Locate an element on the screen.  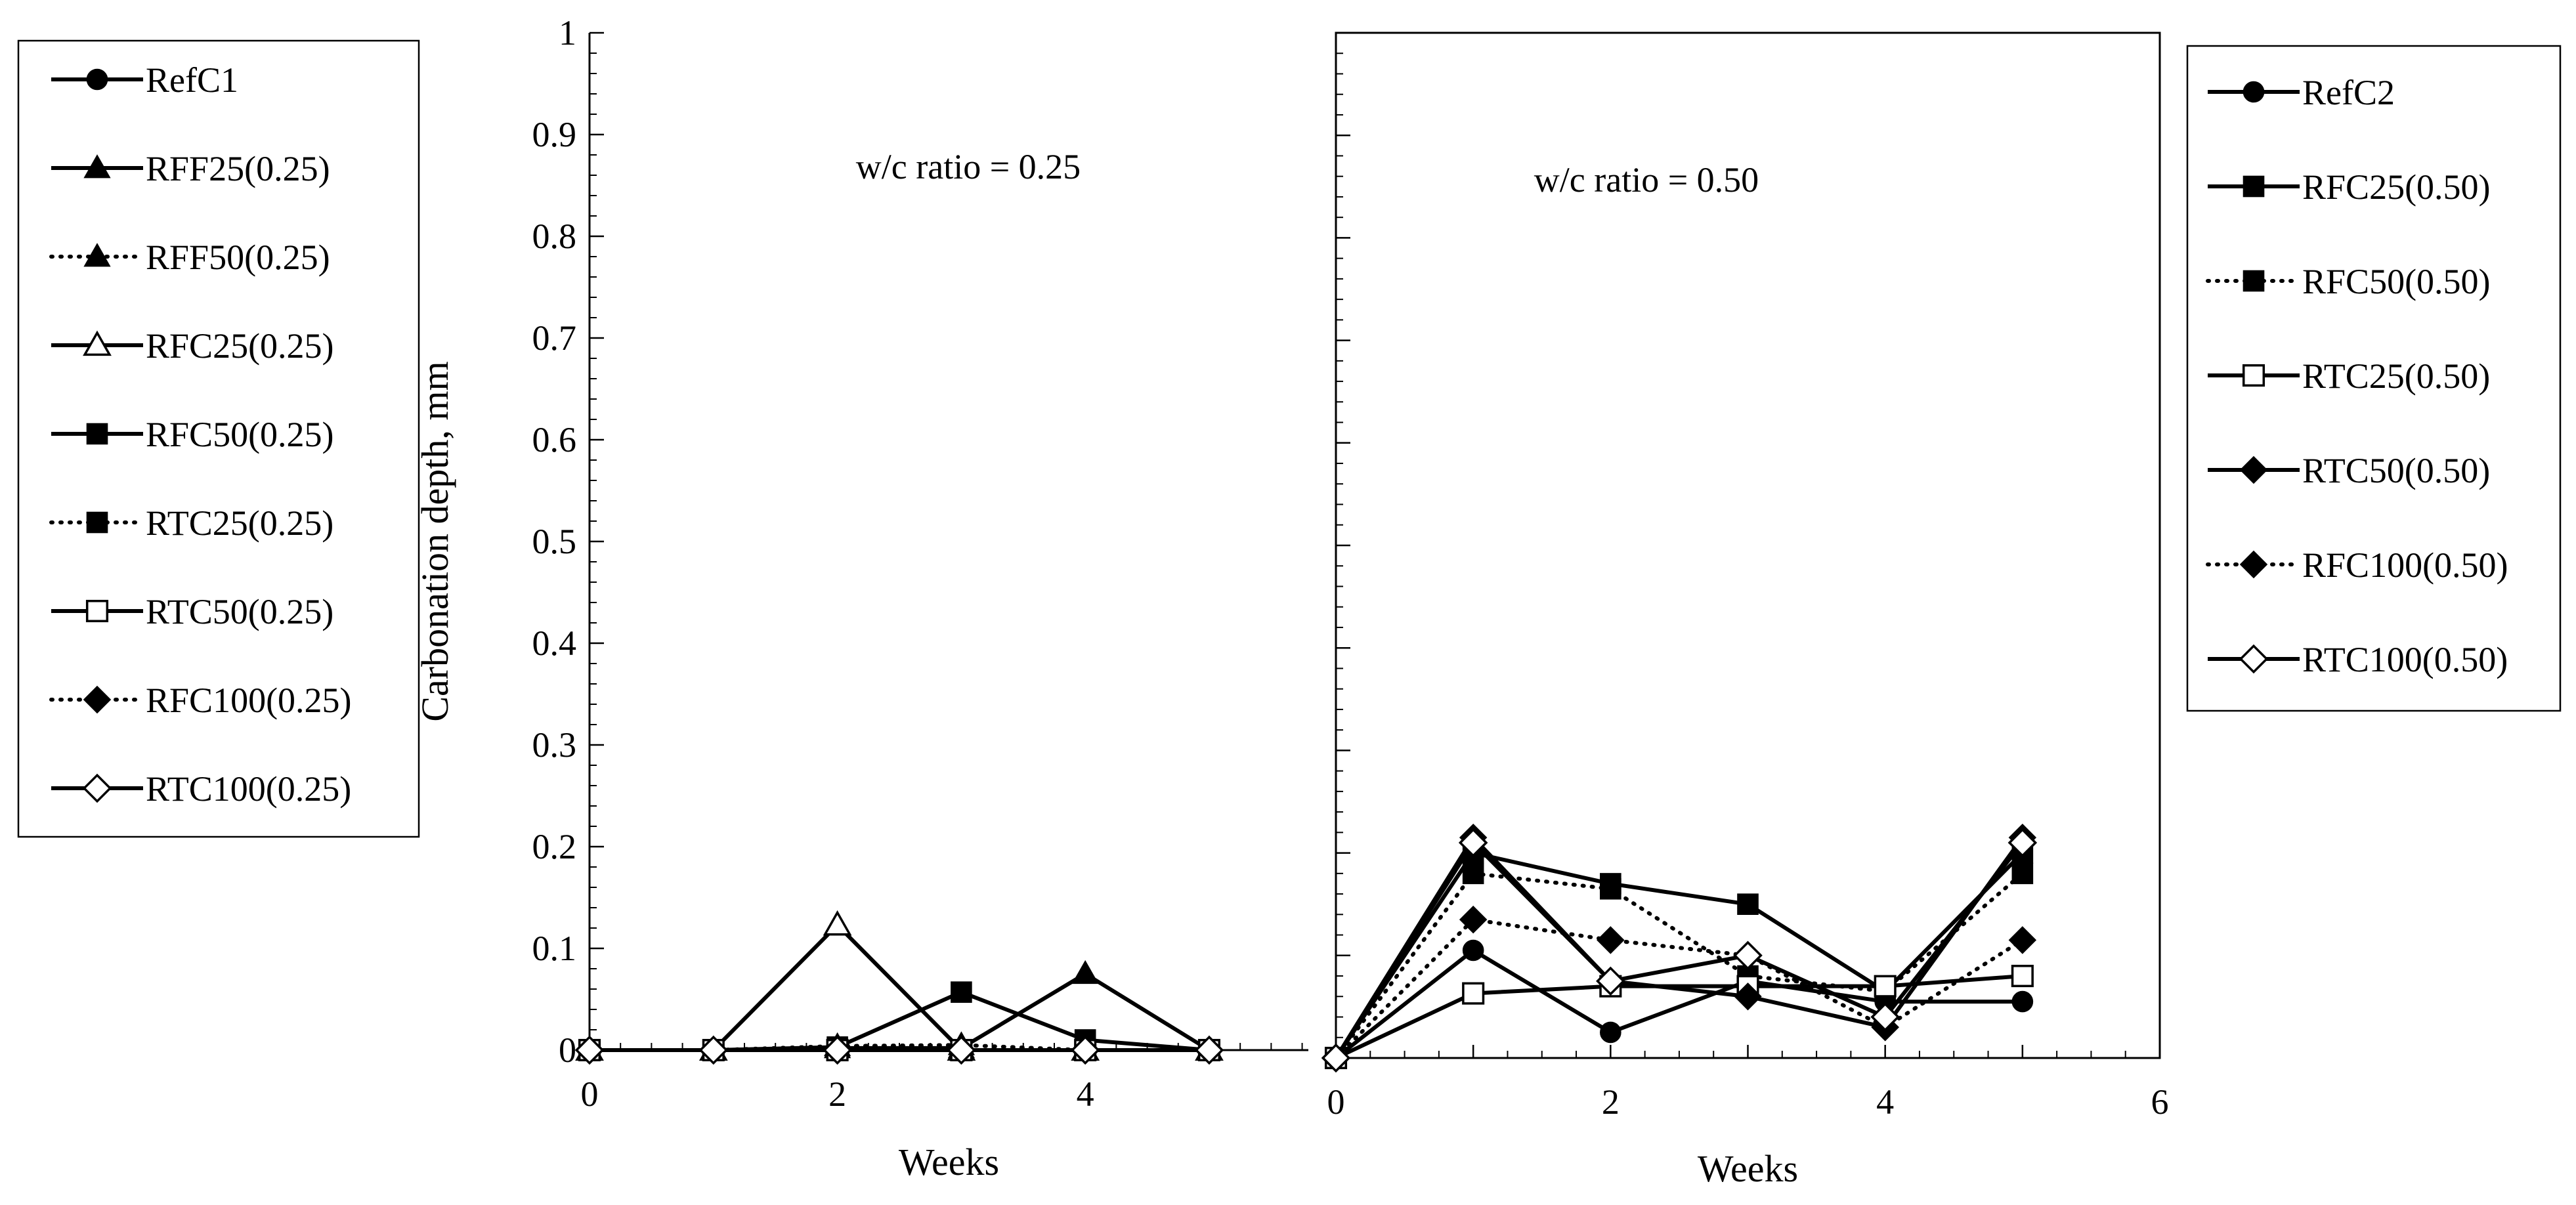
legend-marker-refc2 is located at coordinates (2254, 92).